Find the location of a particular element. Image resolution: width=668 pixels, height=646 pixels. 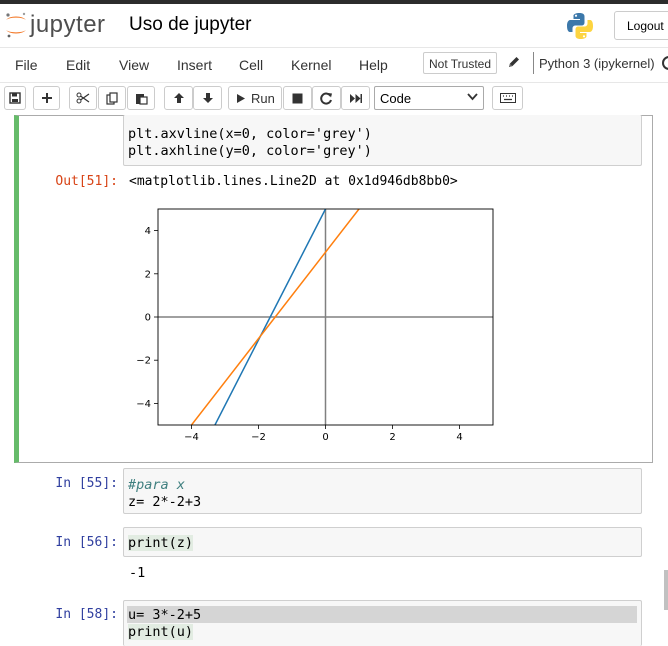

x-tick-label: 4 is located at coordinates (459, 437).